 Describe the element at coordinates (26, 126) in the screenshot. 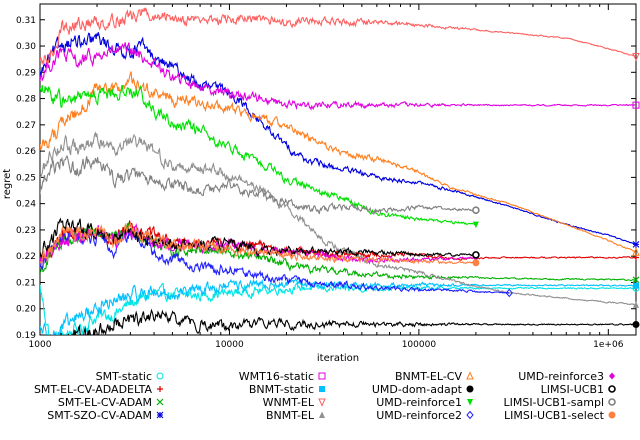

I see `y-tick-label: 0.27` at that location.